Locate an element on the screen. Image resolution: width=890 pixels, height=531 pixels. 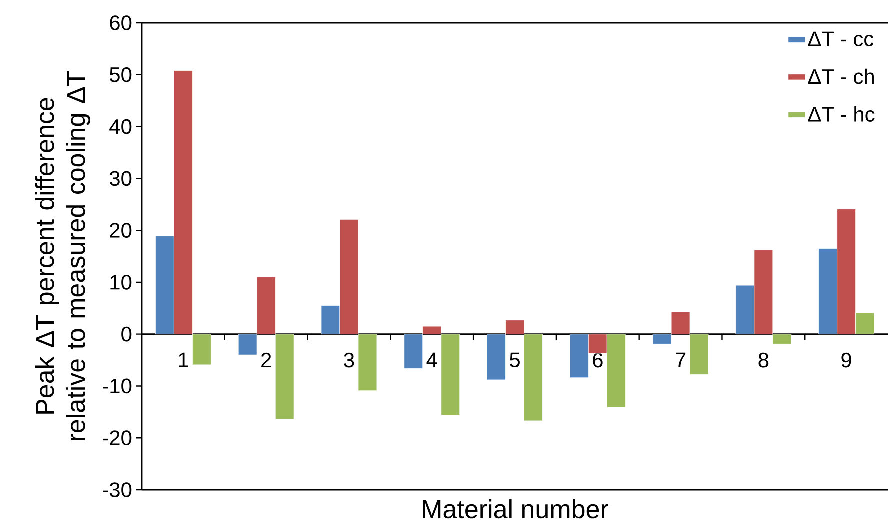
y-tick-label: 30 is located at coordinates (121, 178).